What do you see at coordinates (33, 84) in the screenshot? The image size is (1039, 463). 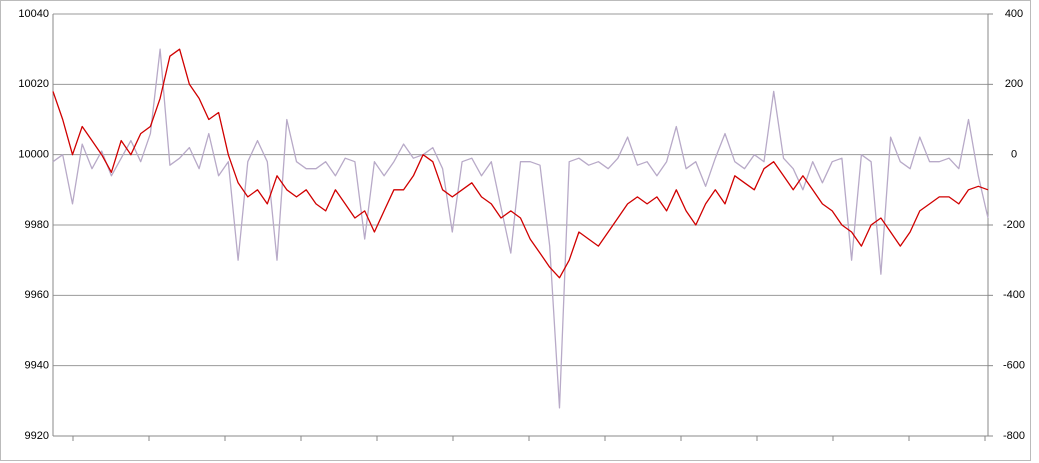 I see `y-tick-label: 10020` at bounding box center [33, 84].